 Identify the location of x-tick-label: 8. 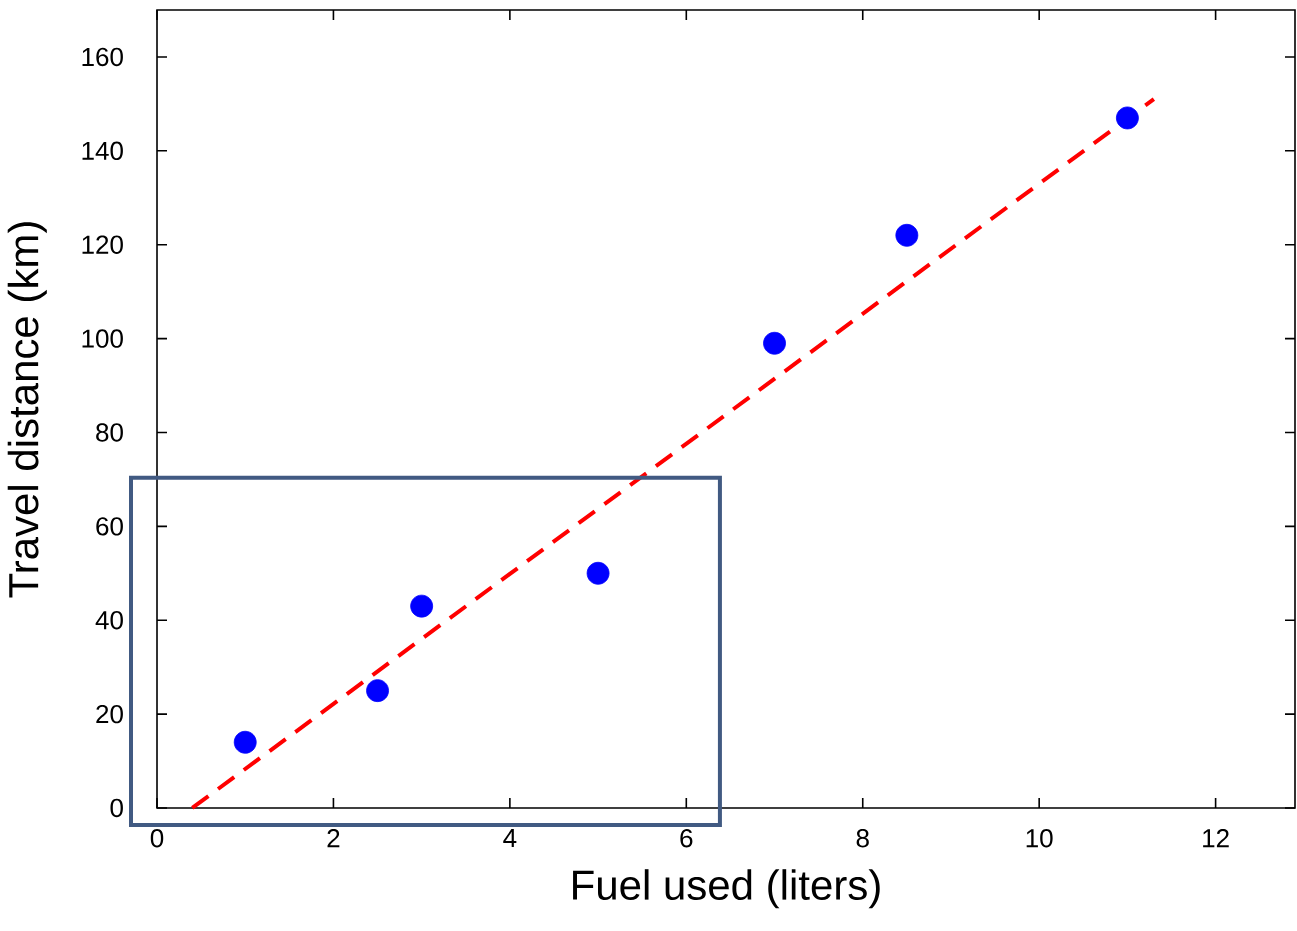
(862, 838).